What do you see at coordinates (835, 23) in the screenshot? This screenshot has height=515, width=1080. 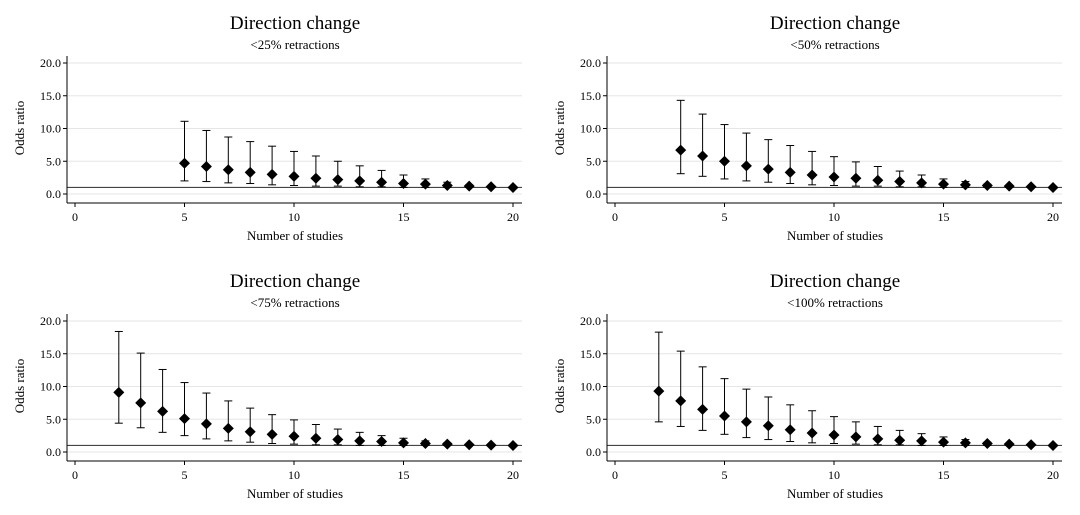 I see `chart-title: Direction change` at bounding box center [835, 23].